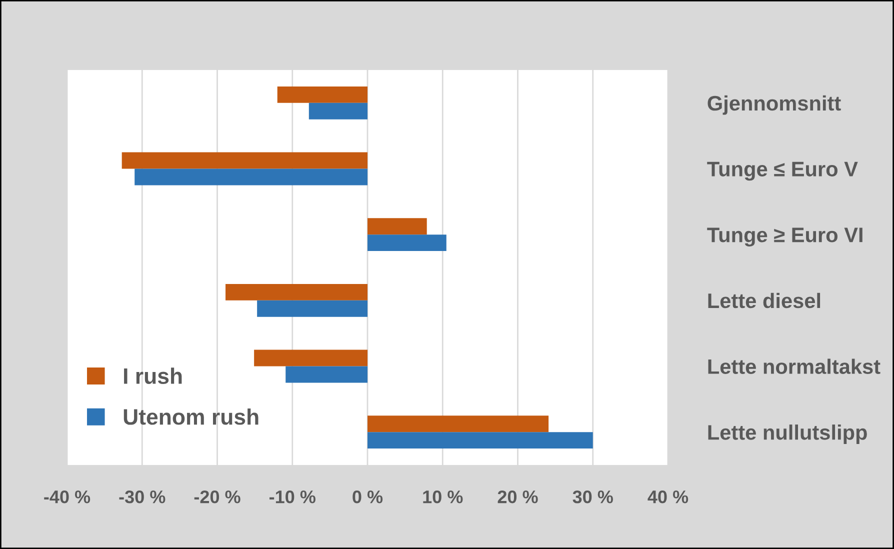 The width and height of the screenshot is (894, 549). What do you see at coordinates (367, 497) in the screenshot?
I see `x-tick-label: 0 %` at bounding box center [367, 497].